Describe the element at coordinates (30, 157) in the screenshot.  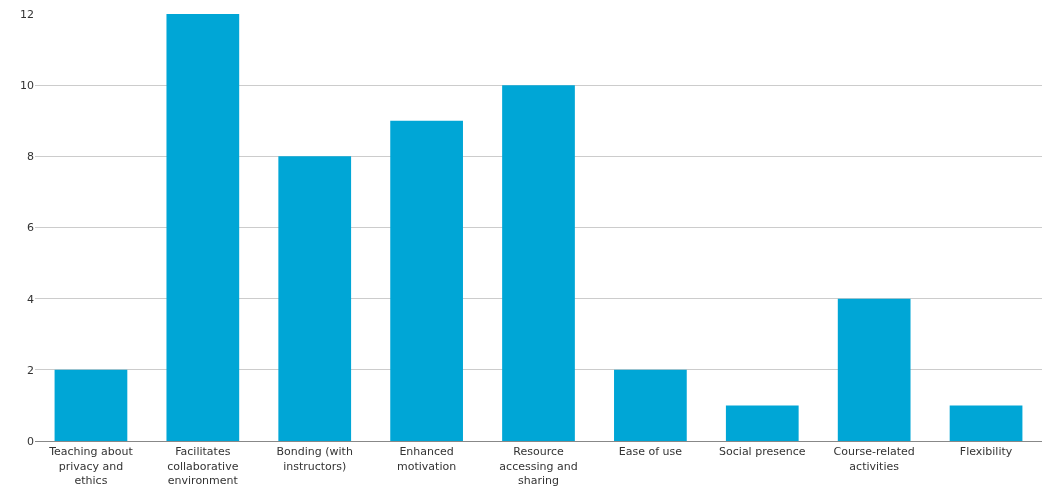
I see `y-tick-label: 8` at that location.